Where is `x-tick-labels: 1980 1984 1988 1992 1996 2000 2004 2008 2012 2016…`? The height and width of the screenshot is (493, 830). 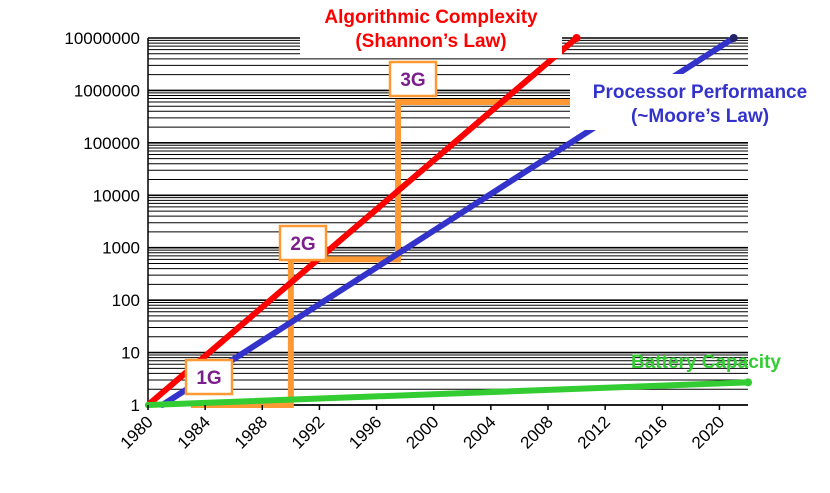
x-tick-labels: 1980 1984 1988 1992 1996 2000 2004 2008 2012 2016… is located at coordinates (422, 429).